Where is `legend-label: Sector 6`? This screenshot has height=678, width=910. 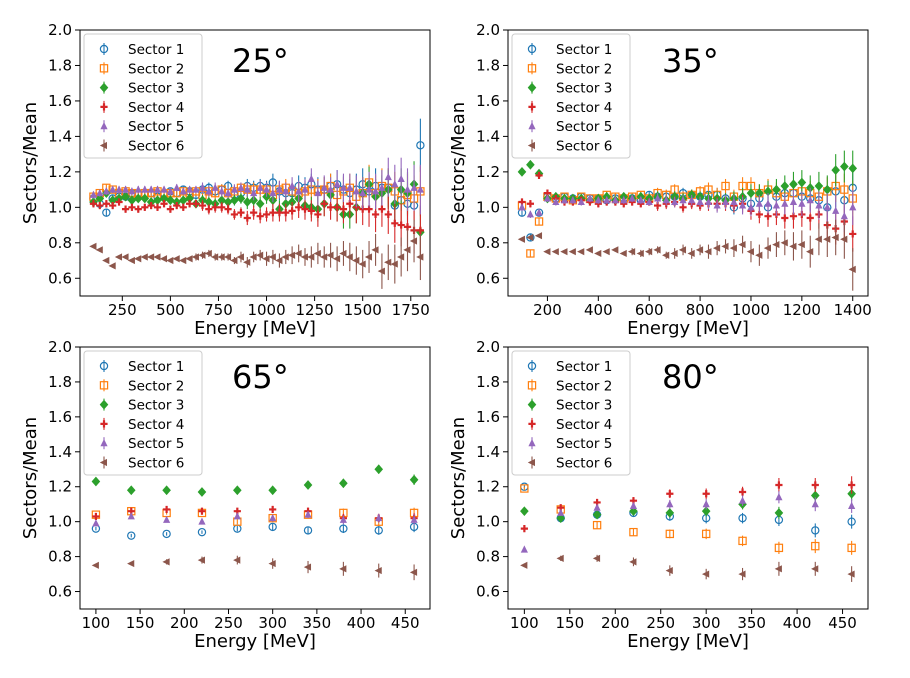
legend-label: Sector 6 is located at coordinates (584, 464).